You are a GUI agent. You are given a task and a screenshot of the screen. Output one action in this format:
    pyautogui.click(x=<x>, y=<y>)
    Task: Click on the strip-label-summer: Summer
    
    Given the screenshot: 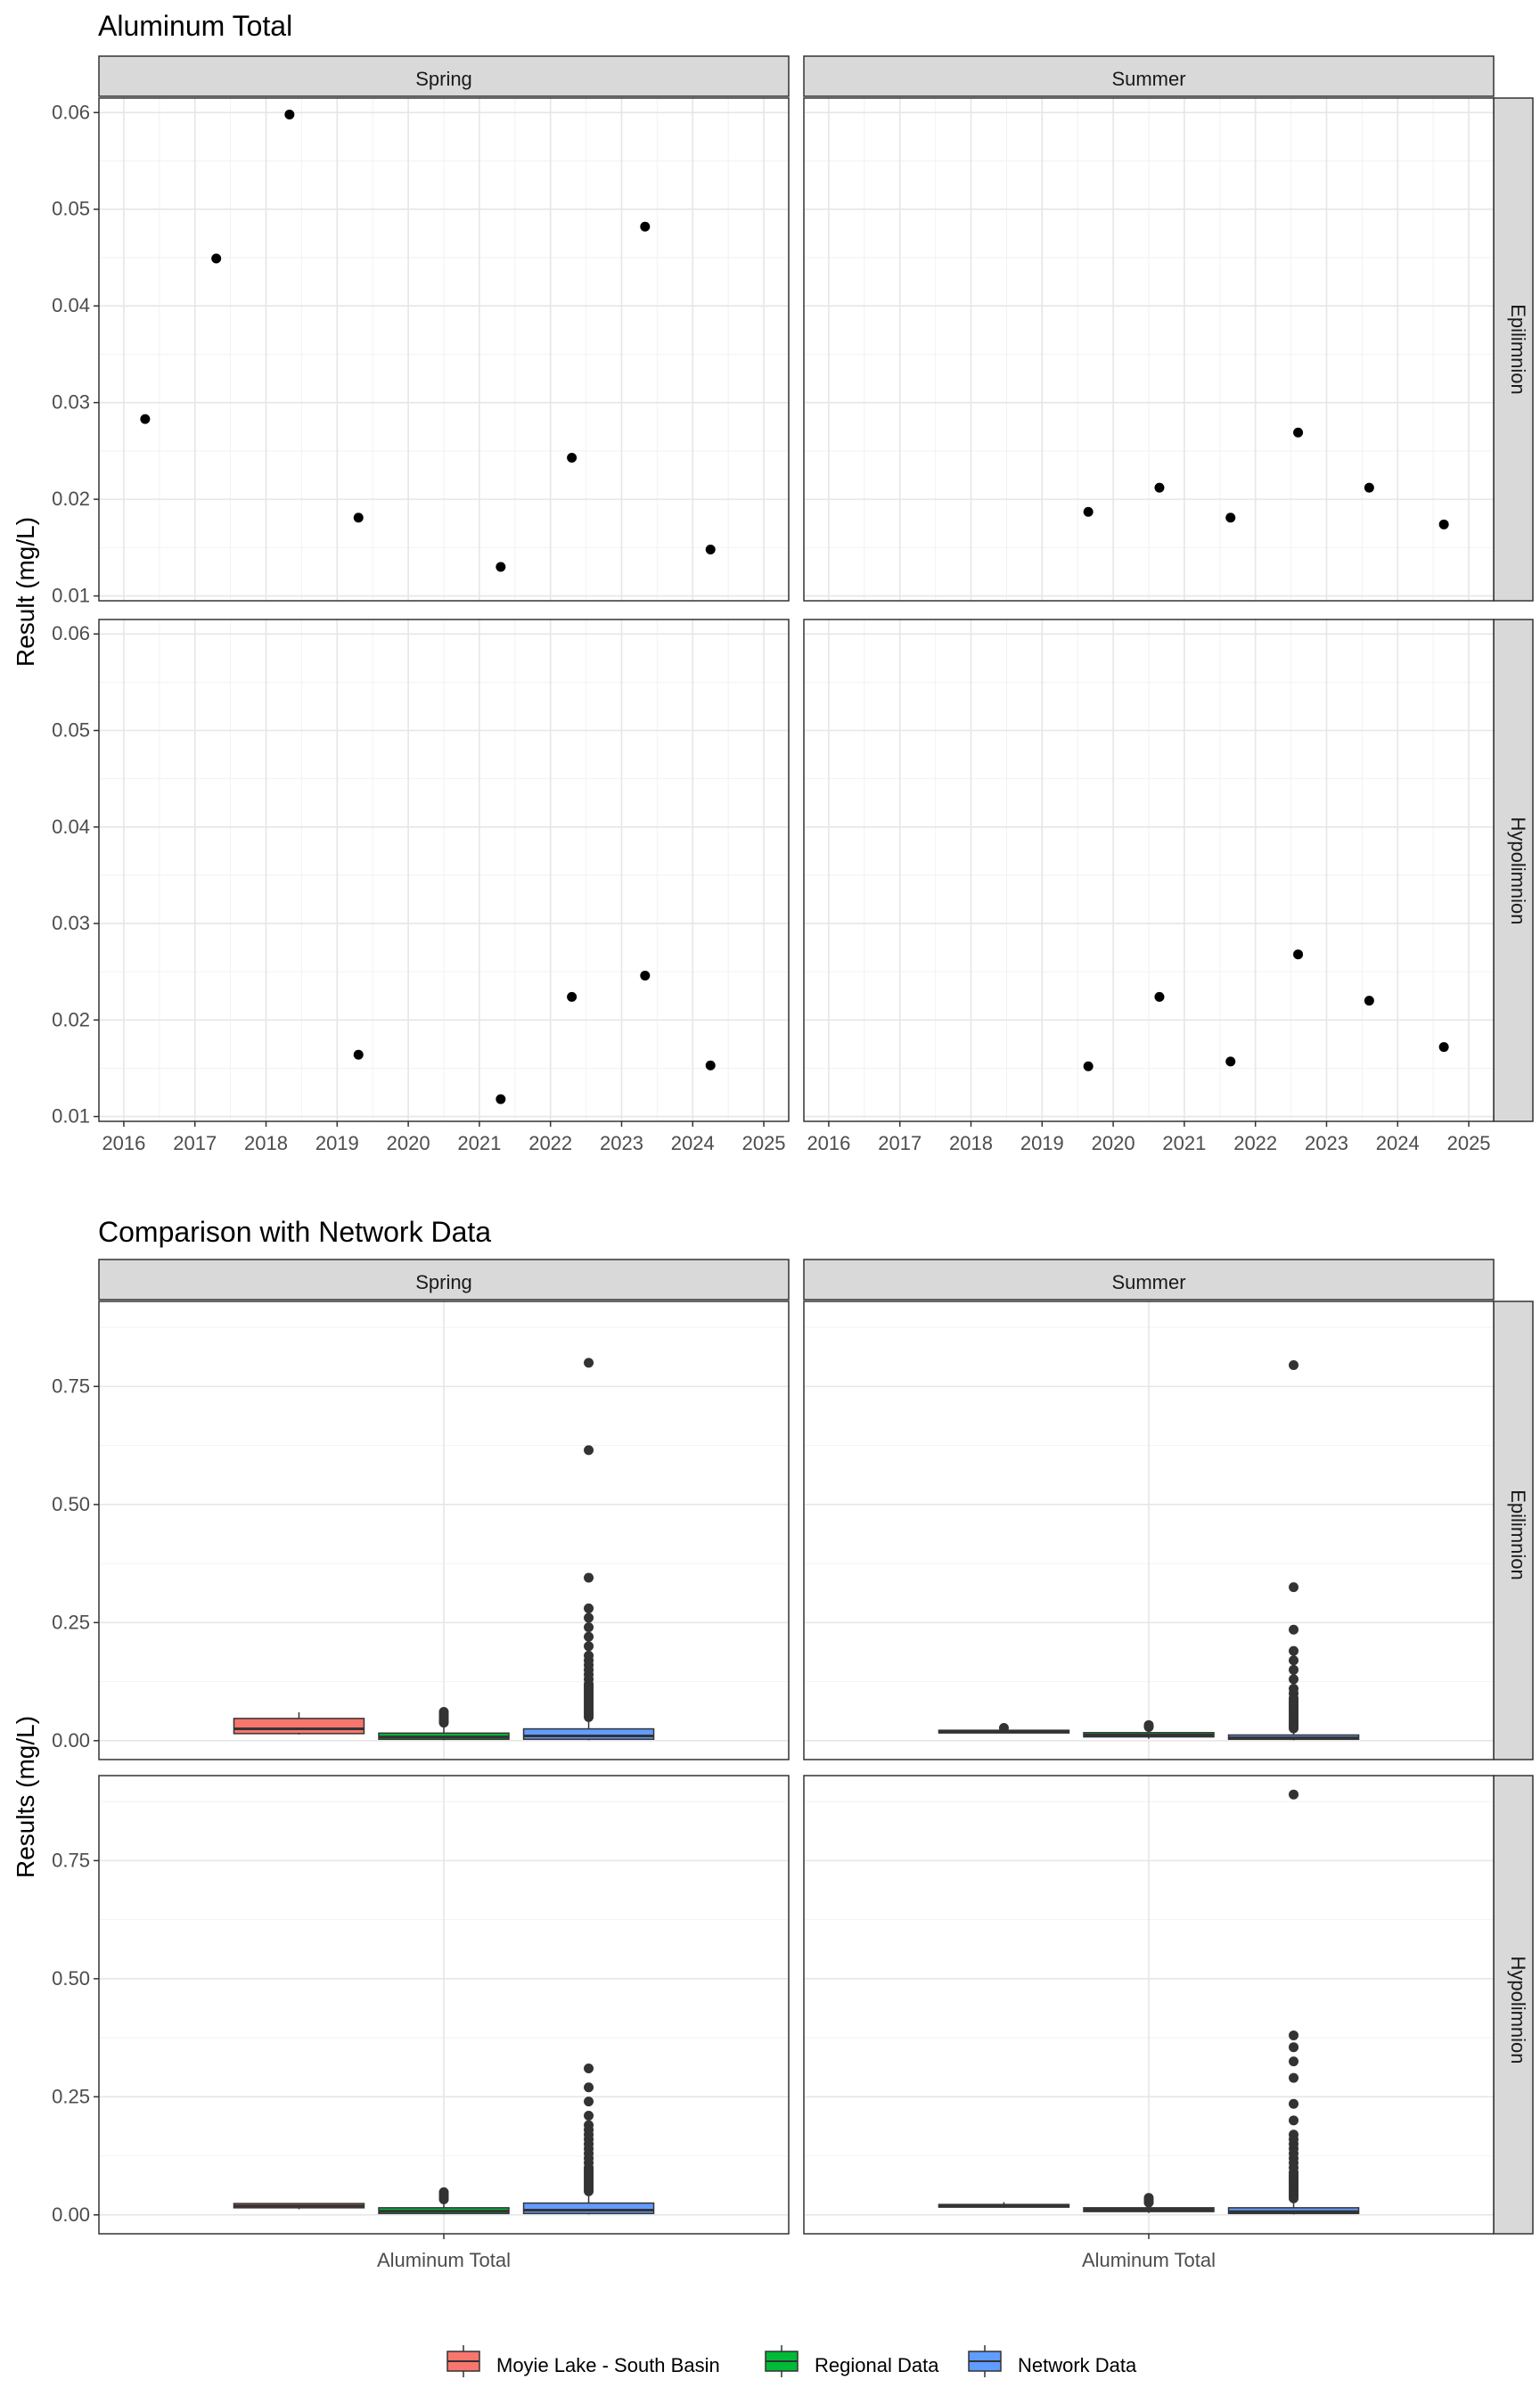 What is the action you would take?
    pyautogui.click(x=1148, y=79)
    